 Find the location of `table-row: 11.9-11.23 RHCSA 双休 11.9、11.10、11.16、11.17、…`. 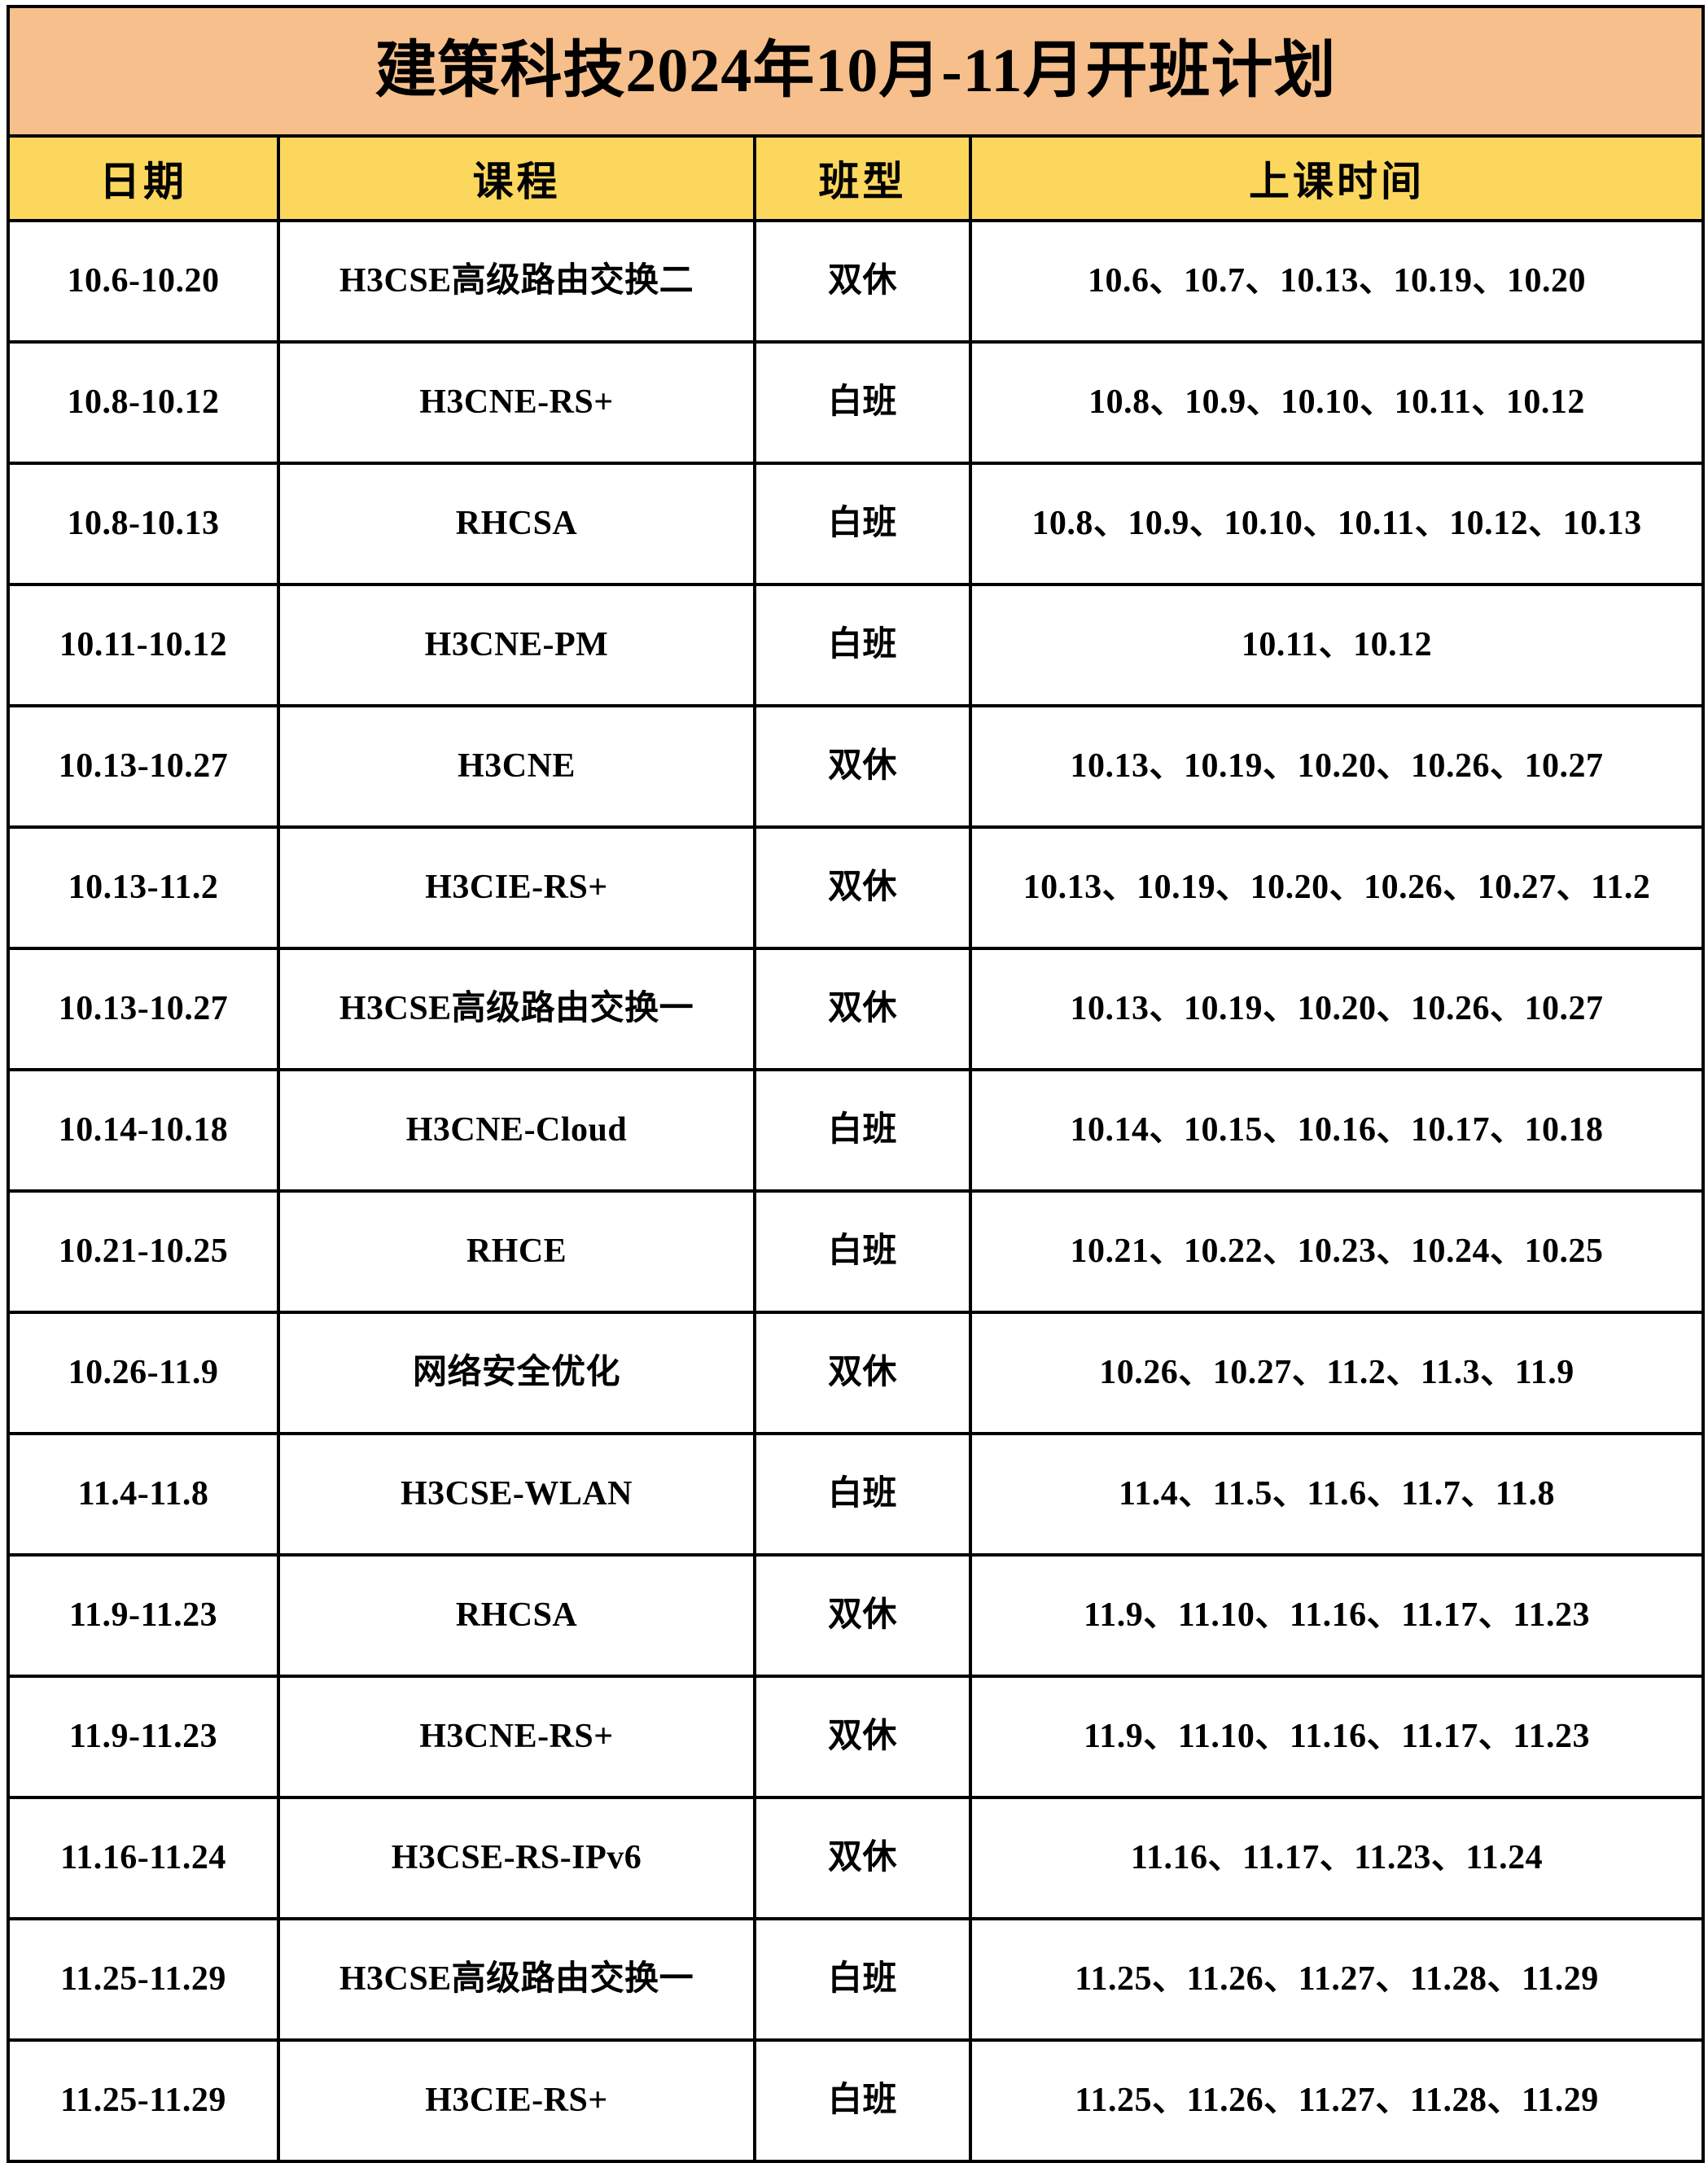

table-row: 11.9-11.23 RHCSA 双休 11.9、11.10、11.16、11.17、… is located at coordinates (856, 1615).